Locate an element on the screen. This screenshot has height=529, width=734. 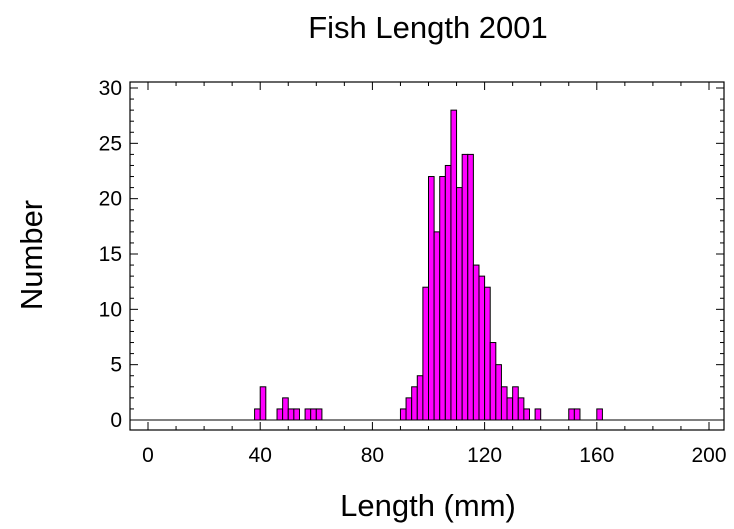
y-tick-label: 10 is located at coordinates (110, 309).